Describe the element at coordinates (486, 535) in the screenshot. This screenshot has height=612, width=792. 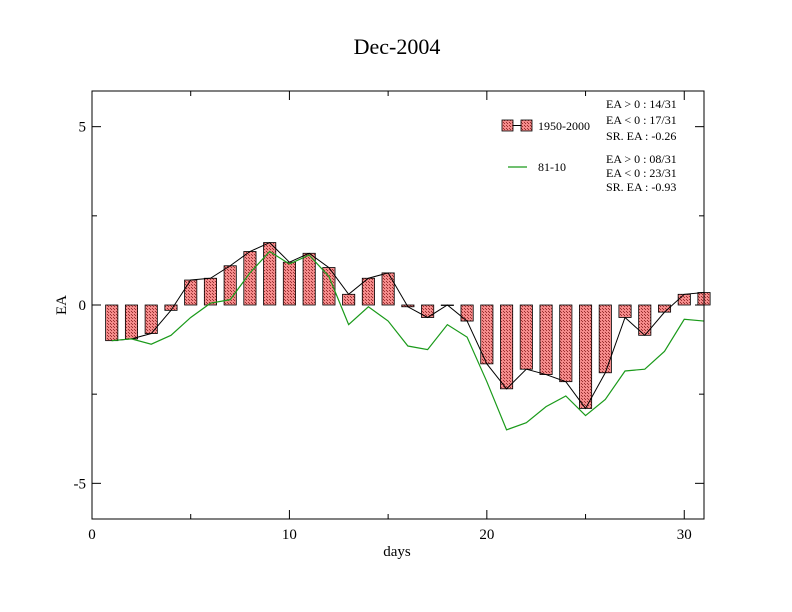
I see `x-tick-label: 20` at that location.